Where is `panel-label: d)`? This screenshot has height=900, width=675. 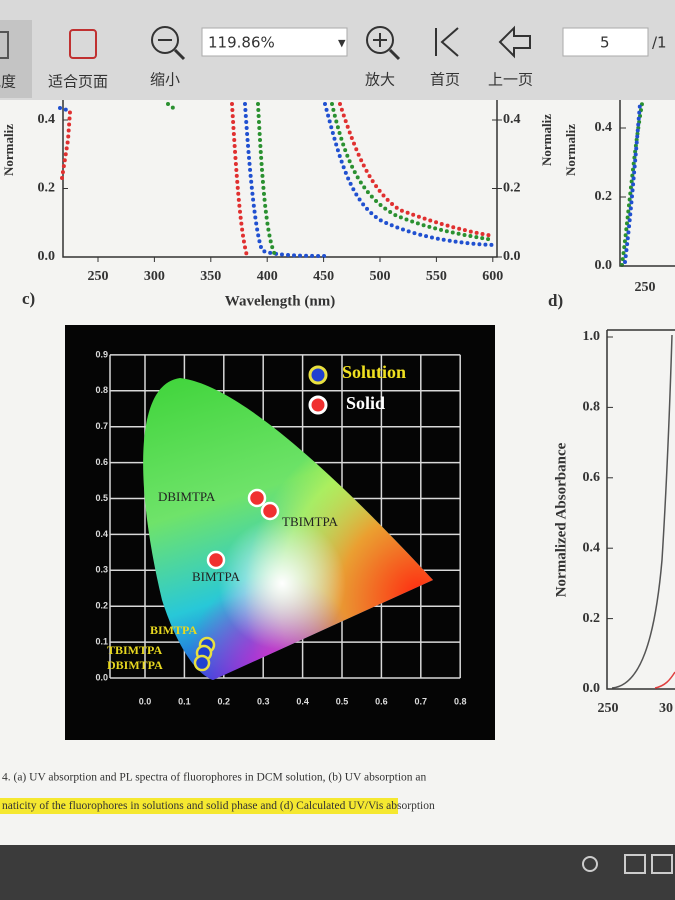 panel-label: d) is located at coordinates (555, 300).